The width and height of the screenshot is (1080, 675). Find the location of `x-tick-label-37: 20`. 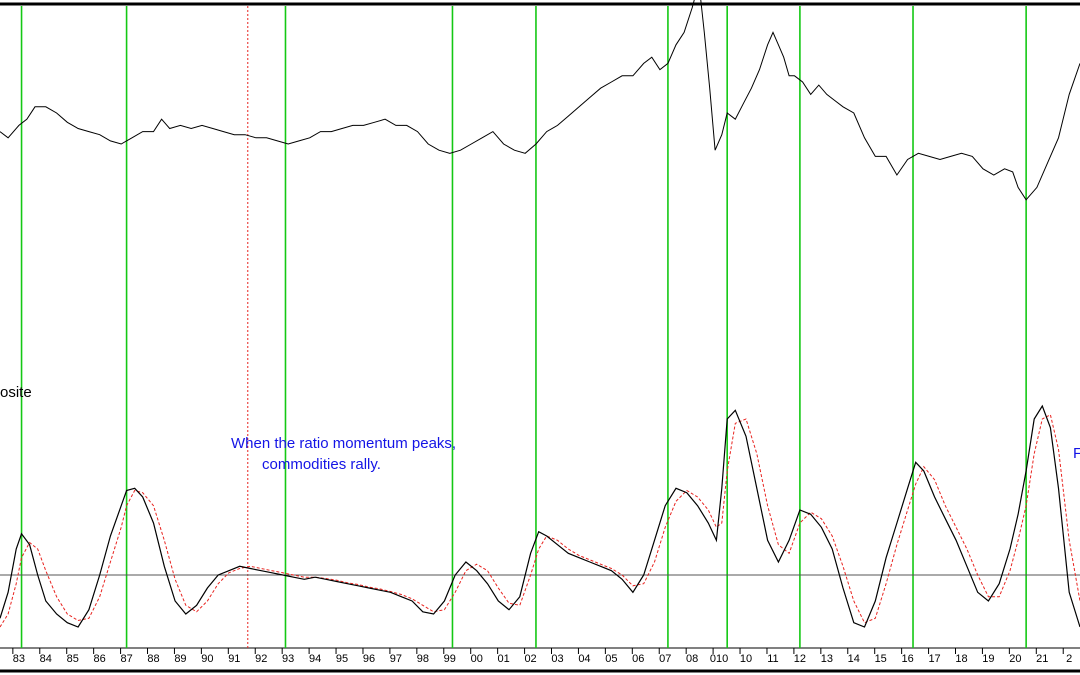

x-tick-label-37: 20 is located at coordinates (1015, 659).